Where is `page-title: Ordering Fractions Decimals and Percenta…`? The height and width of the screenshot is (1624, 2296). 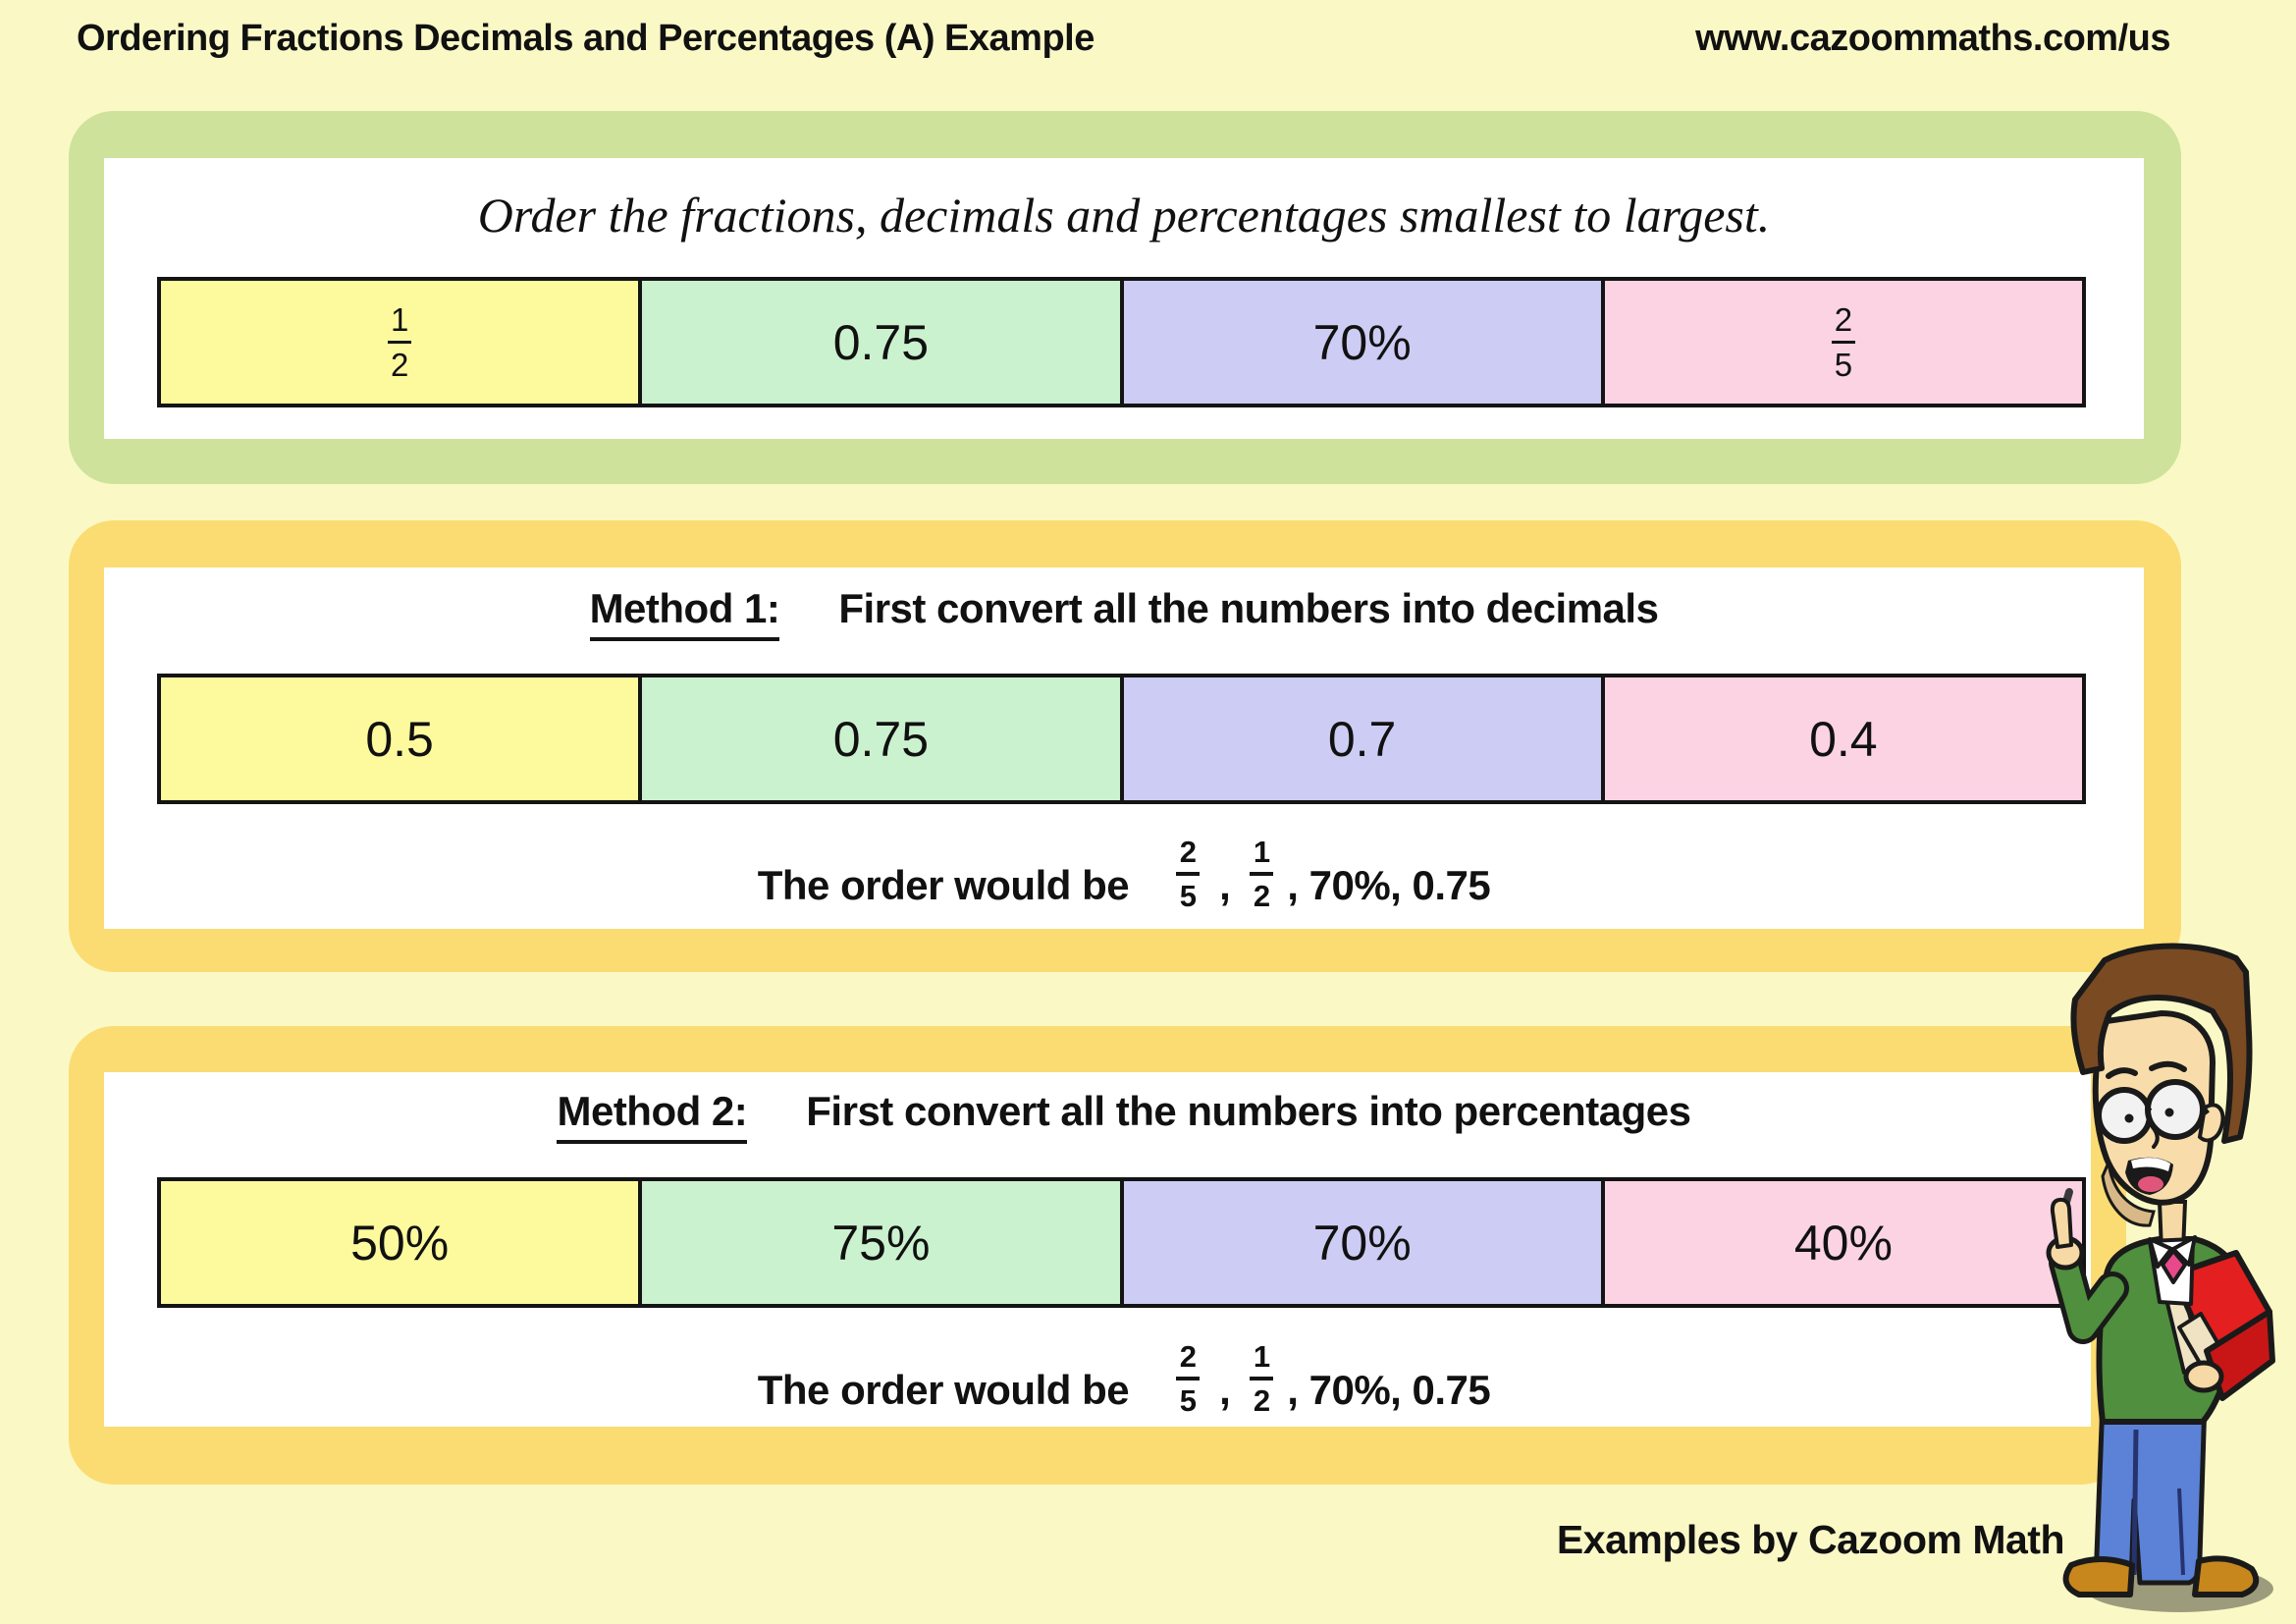 page-title: Ordering Fractions Decimals and Percenta… is located at coordinates (586, 38).